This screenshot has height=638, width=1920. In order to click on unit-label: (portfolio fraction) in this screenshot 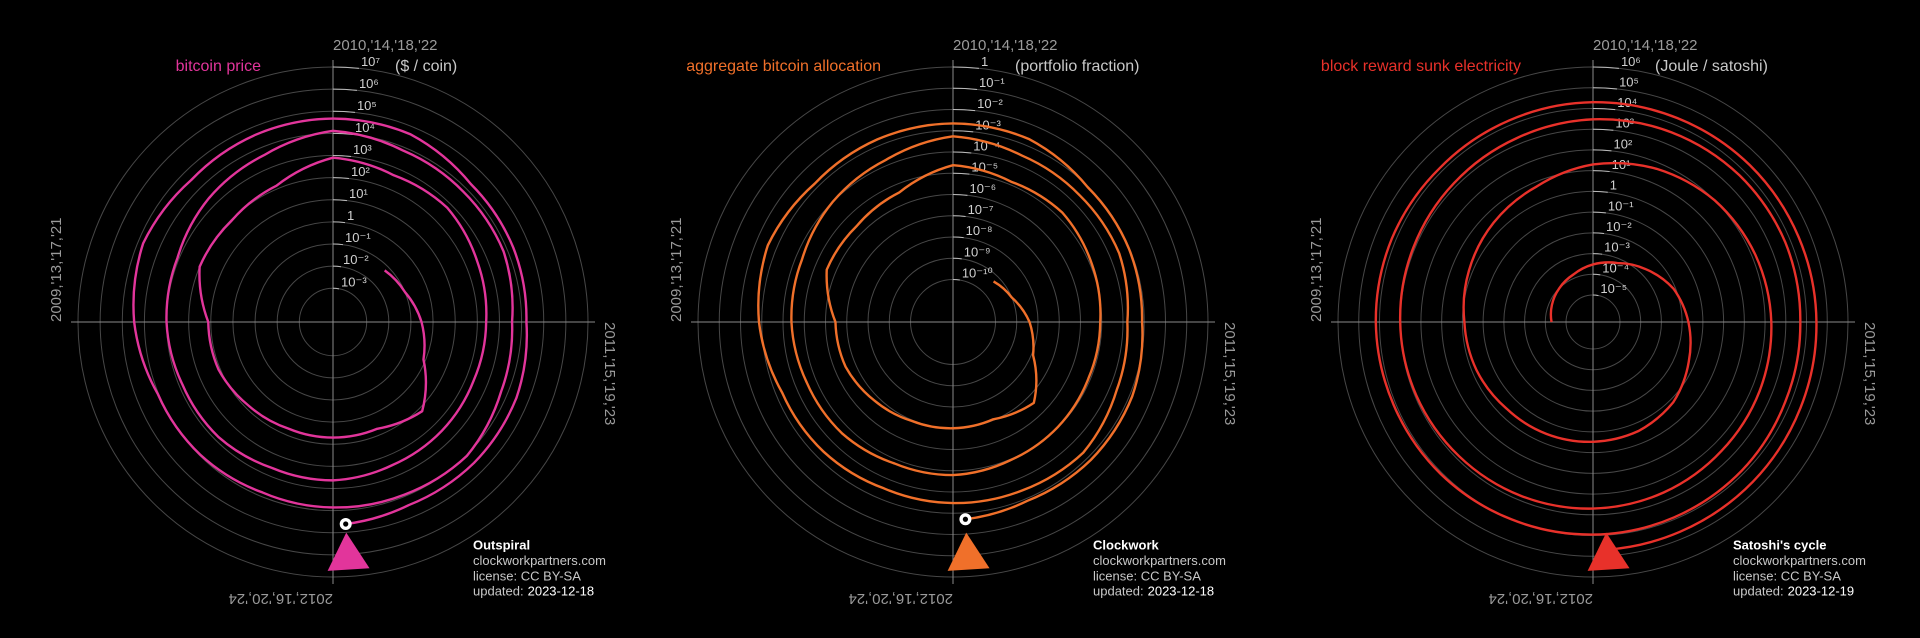, I will do `click(1077, 66)`.